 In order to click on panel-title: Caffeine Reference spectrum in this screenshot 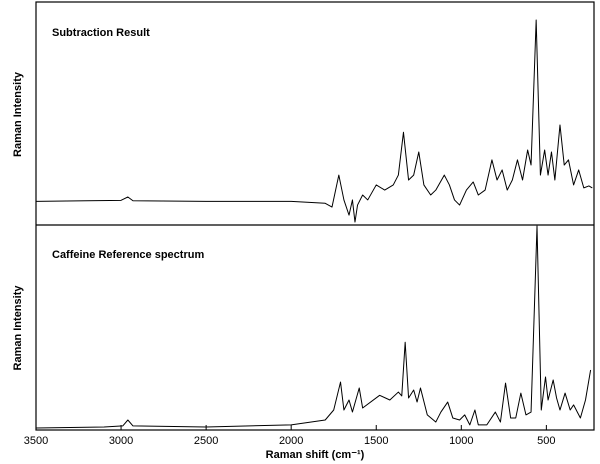, I will do `click(128, 255)`.